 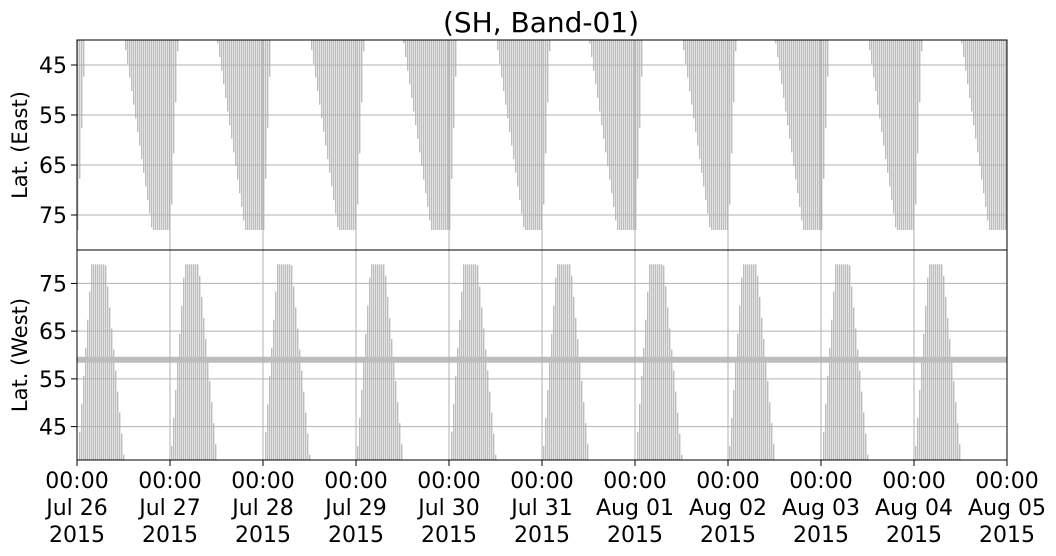 What do you see at coordinates (58, 356) in the screenshot?
I see `west-y-ticks: 45 55 65 75` at bounding box center [58, 356].